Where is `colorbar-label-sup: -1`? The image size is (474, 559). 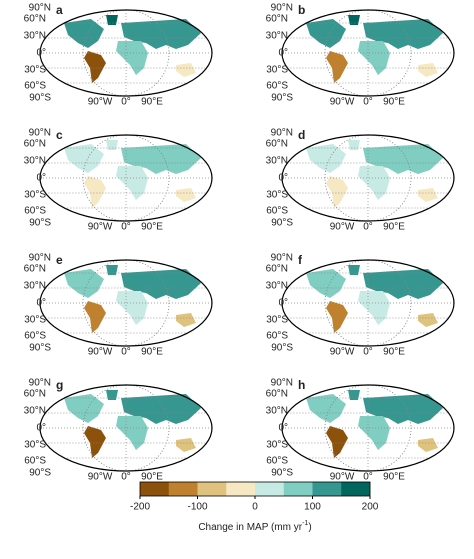 colorbar-label-sup: -1 is located at coordinates (305, 523).